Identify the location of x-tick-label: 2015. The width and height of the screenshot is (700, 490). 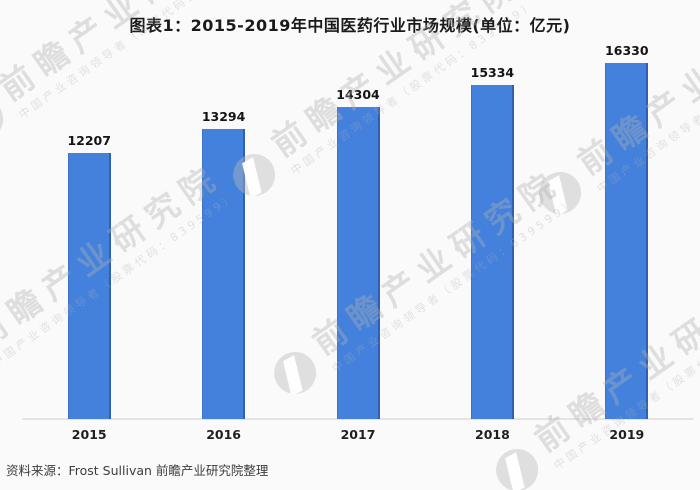
(89, 434).